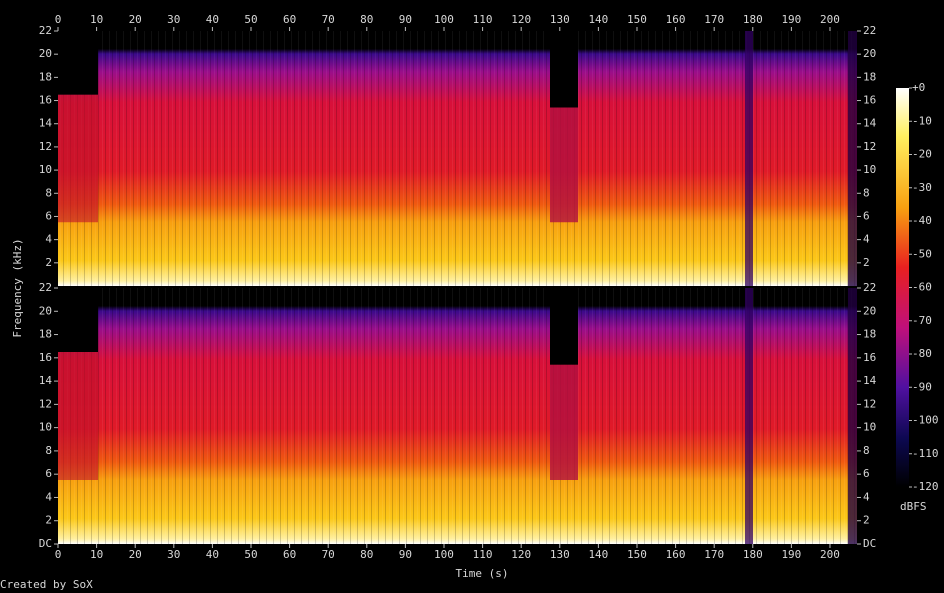 Image resolution: width=944 pixels, height=593 pixels. What do you see at coordinates (918, 87) in the screenshot?
I see `colorbar-tick-label: +0` at bounding box center [918, 87].